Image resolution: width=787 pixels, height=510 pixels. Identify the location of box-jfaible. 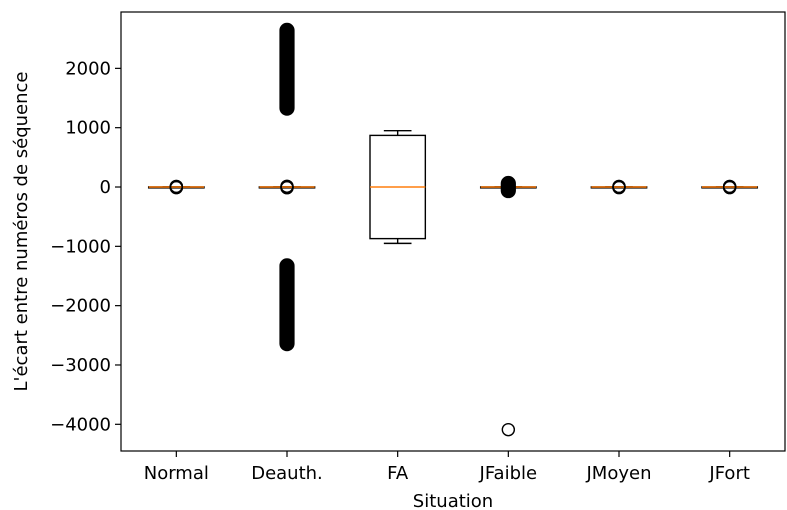
(508, 306).